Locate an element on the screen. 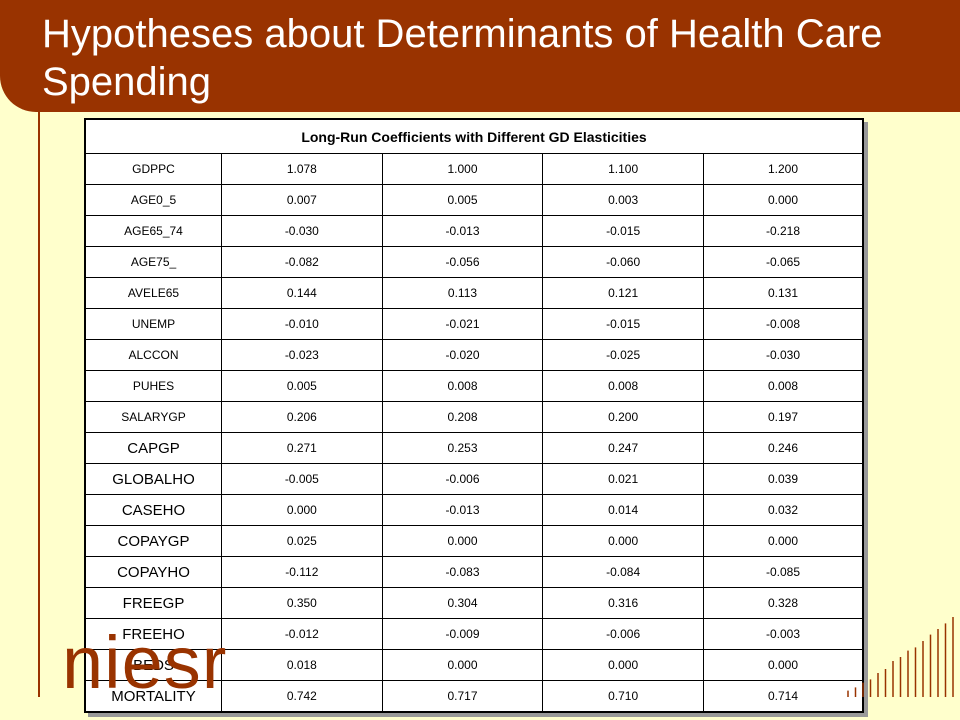 The image size is (960, 720). coefficient-cell: -0.023 is located at coordinates (302, 355).